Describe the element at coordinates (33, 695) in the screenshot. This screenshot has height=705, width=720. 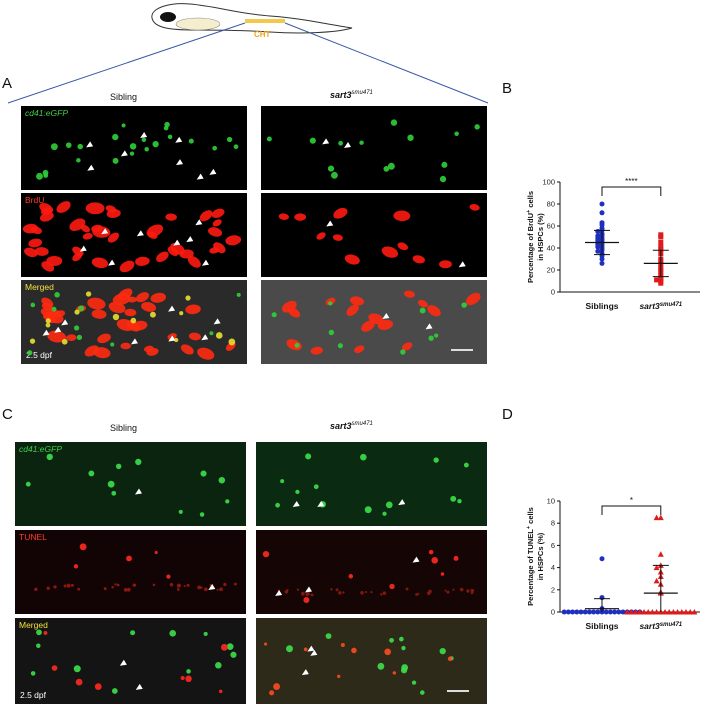
I see `stage-label: 2.5 dpf` at that location.